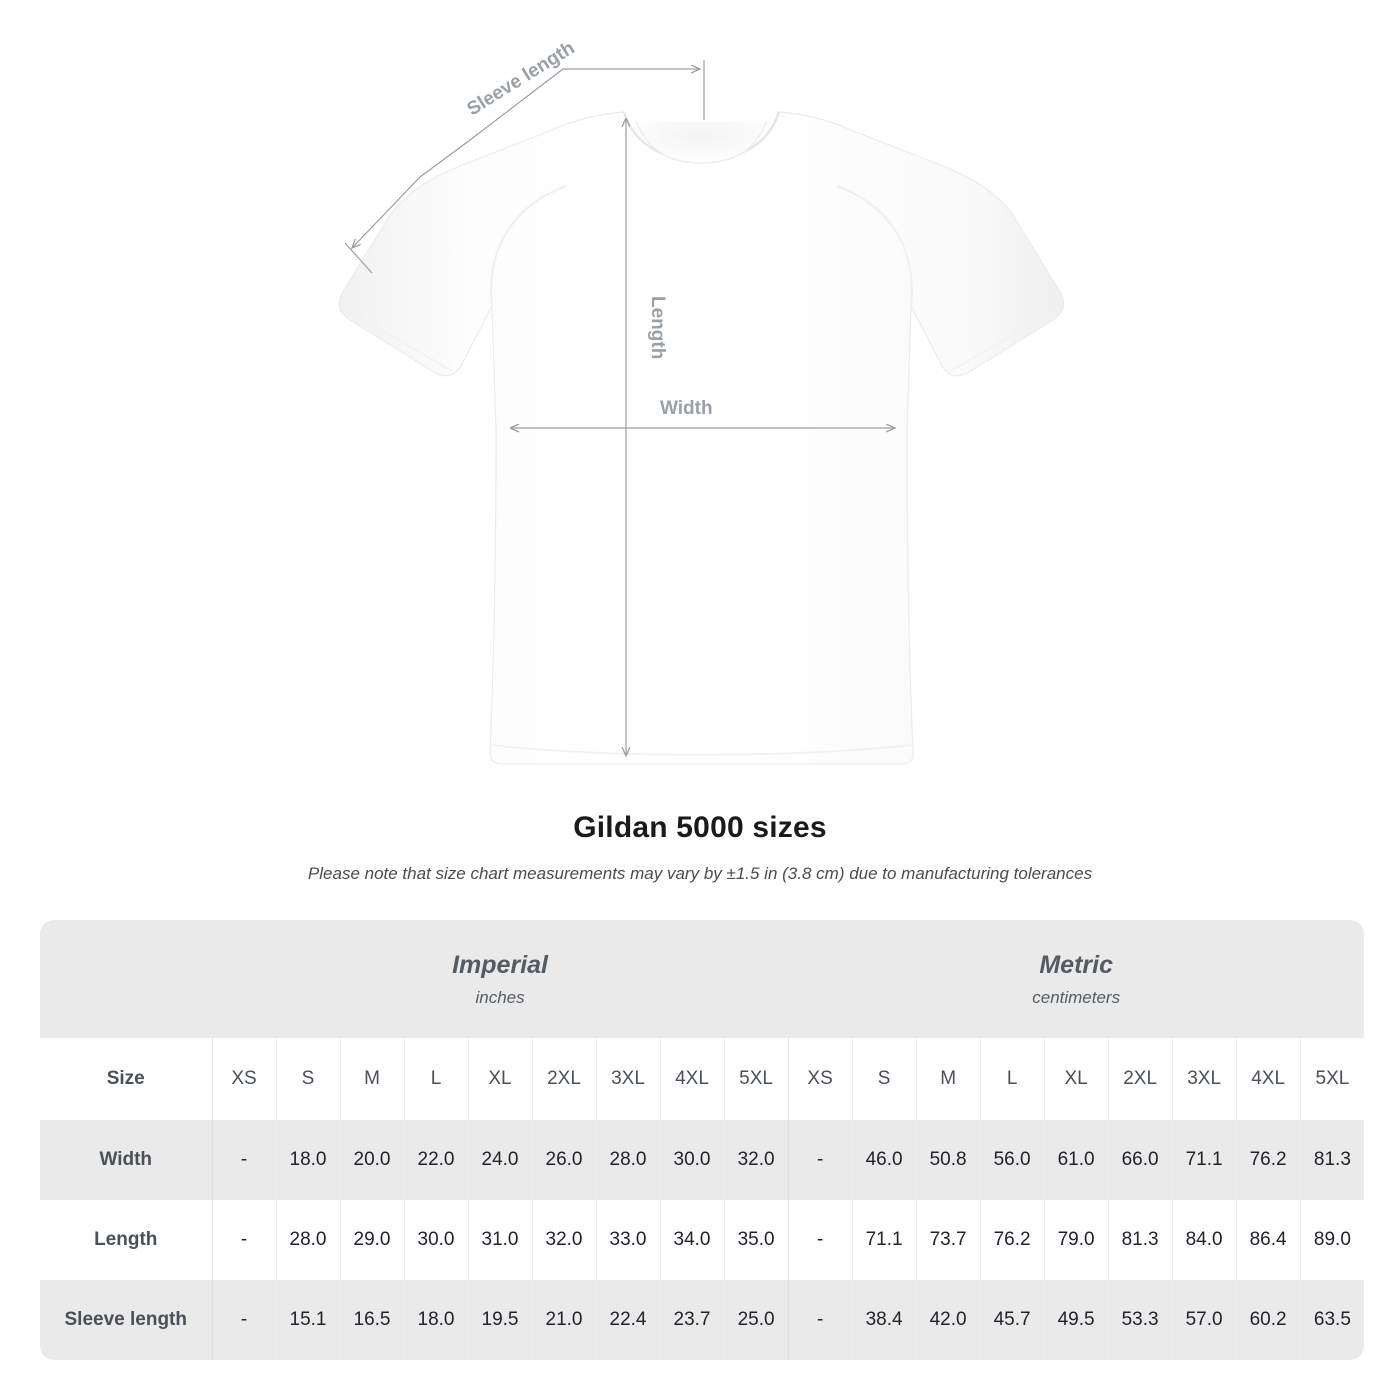 The image size is (1400, 1400). I want to click on cell-sleeve-metric-4xl: 60.2, so click(1268, 1320).